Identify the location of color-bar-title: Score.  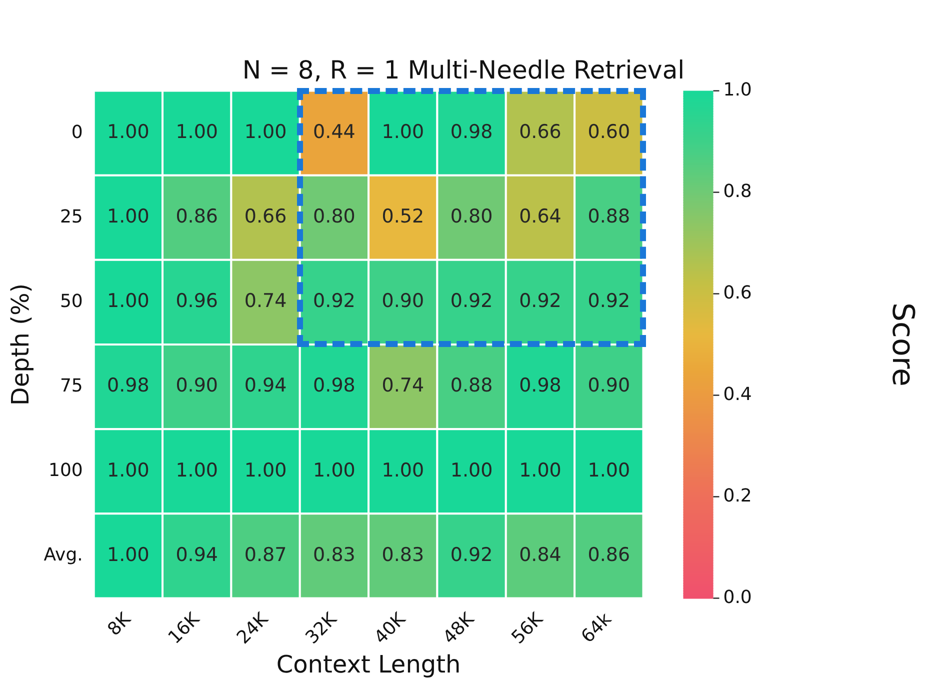
(902, 344).